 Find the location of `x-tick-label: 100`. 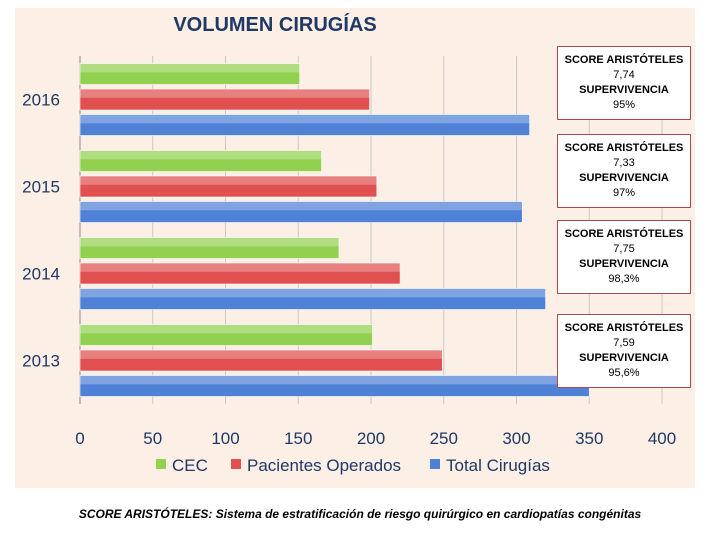

x-tick-label: 100 is located at coordinates (225, 438).